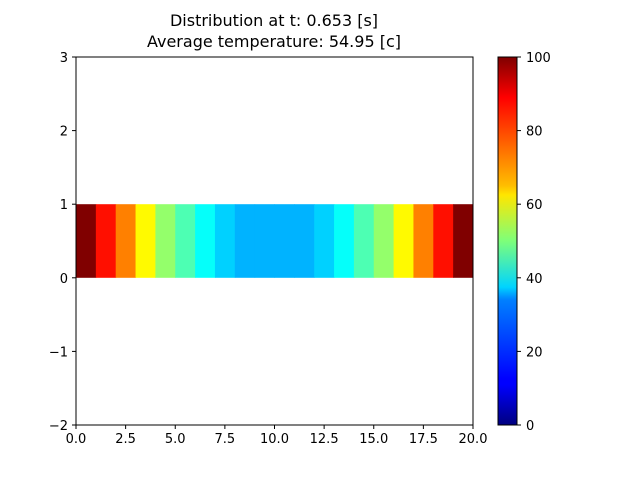 Image resolution: width=633 pixels, height=481 pixels. Describe the element at coordinates (534, 205) in the screenshot. I see `colorbar-tick-label: 60` at that location.